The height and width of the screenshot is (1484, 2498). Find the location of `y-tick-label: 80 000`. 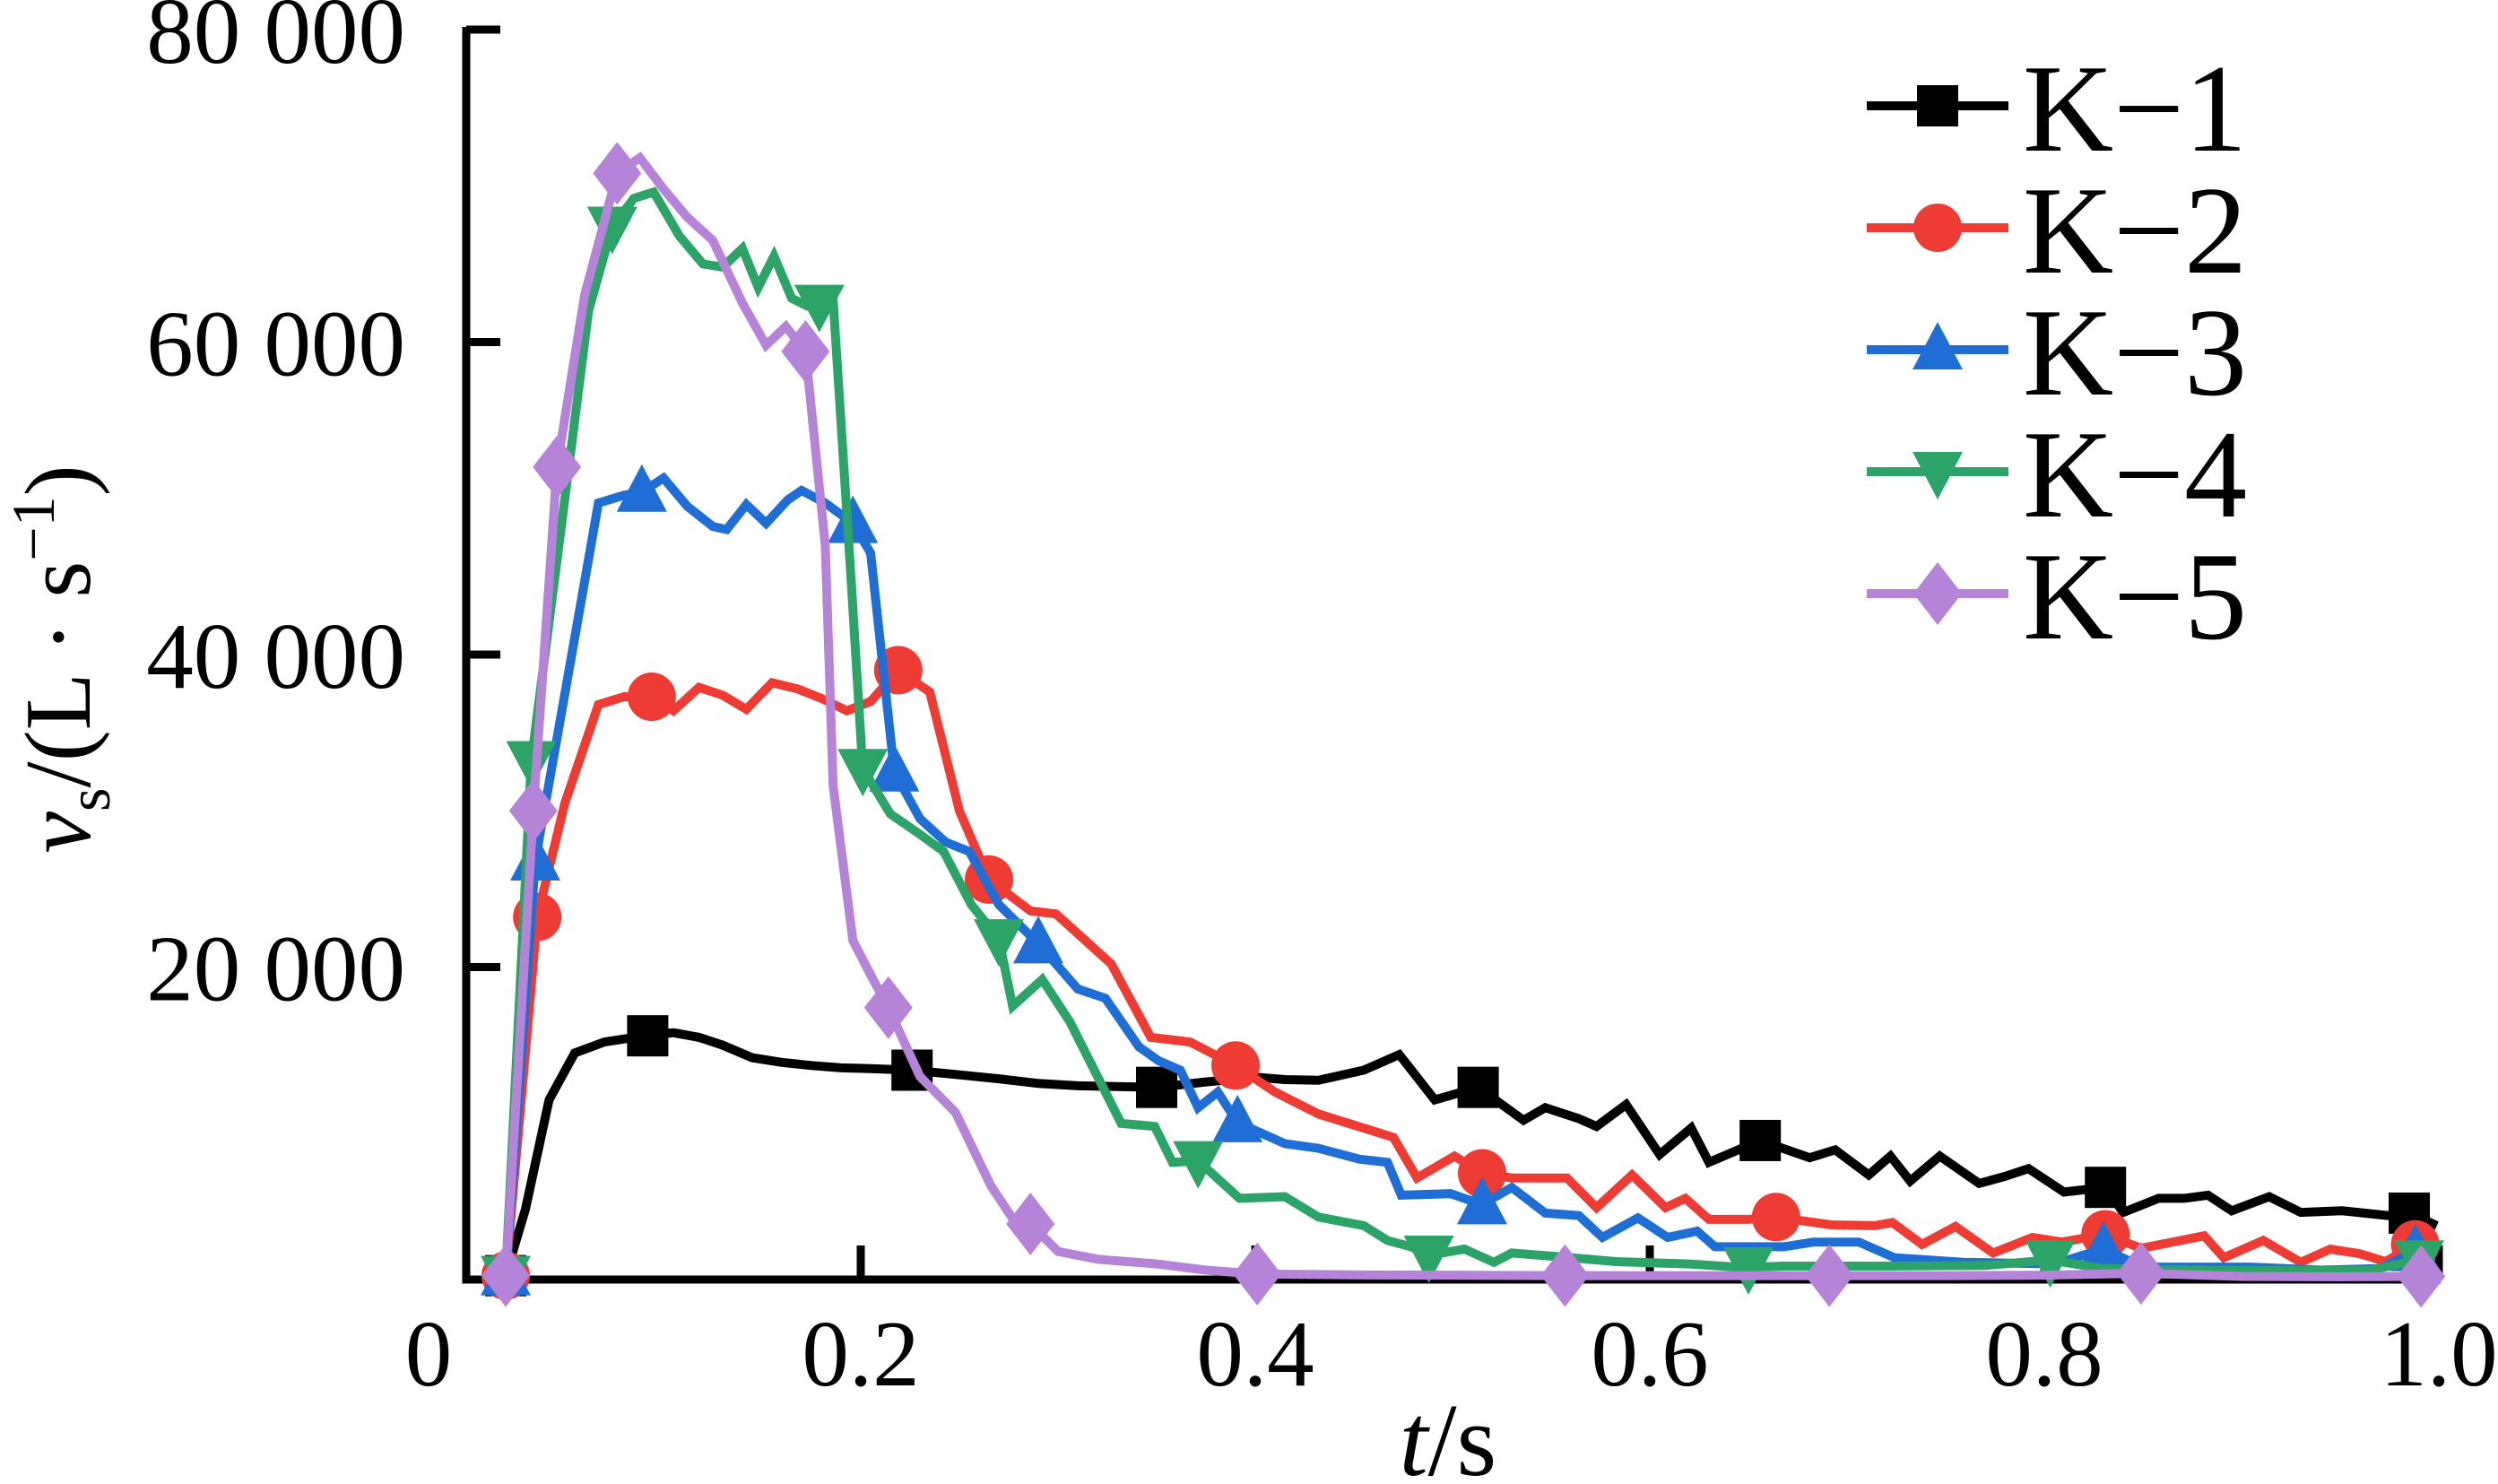

y-tick-label: 80 000 is located at coordinates (275, 41).